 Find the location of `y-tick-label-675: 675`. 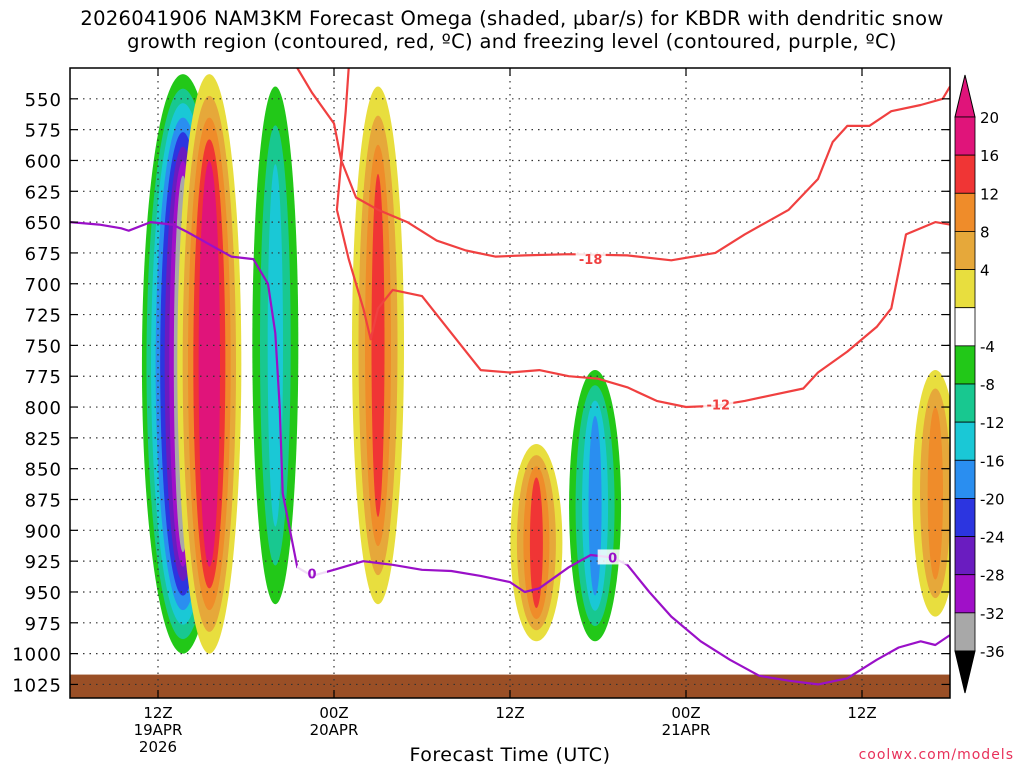

y-tick-label-675: 675 is located at coordinates (43, 254).